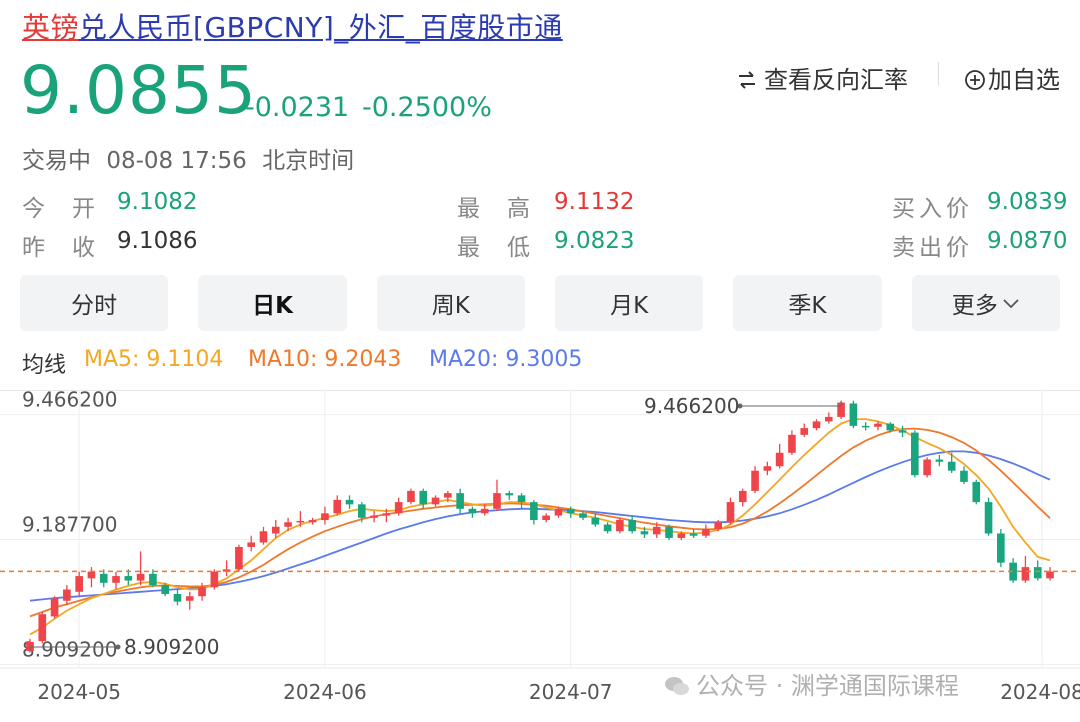 The image size is (1080, 722). I want to click on action-divider, so click(938, 74).